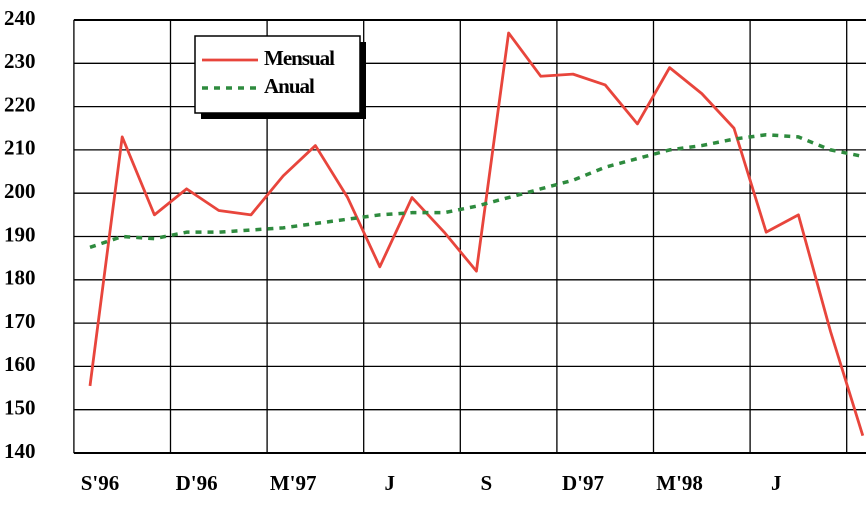  What do you see at coordinates (289, 86) in the screenshot?
I see `legend-label: Anual` at bounding box center [289, 86].